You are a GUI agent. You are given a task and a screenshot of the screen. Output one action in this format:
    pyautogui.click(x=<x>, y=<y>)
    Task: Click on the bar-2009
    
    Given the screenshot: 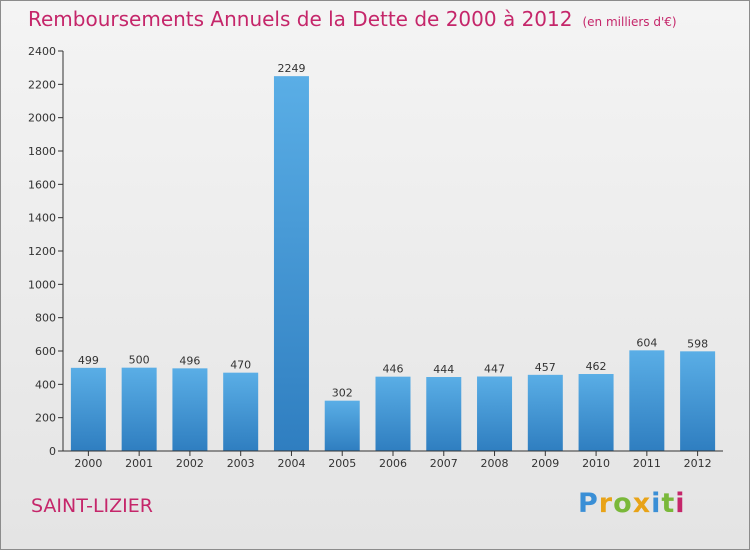 What is the action you would take?
    pyautogui.click(x=545, y=412)
    